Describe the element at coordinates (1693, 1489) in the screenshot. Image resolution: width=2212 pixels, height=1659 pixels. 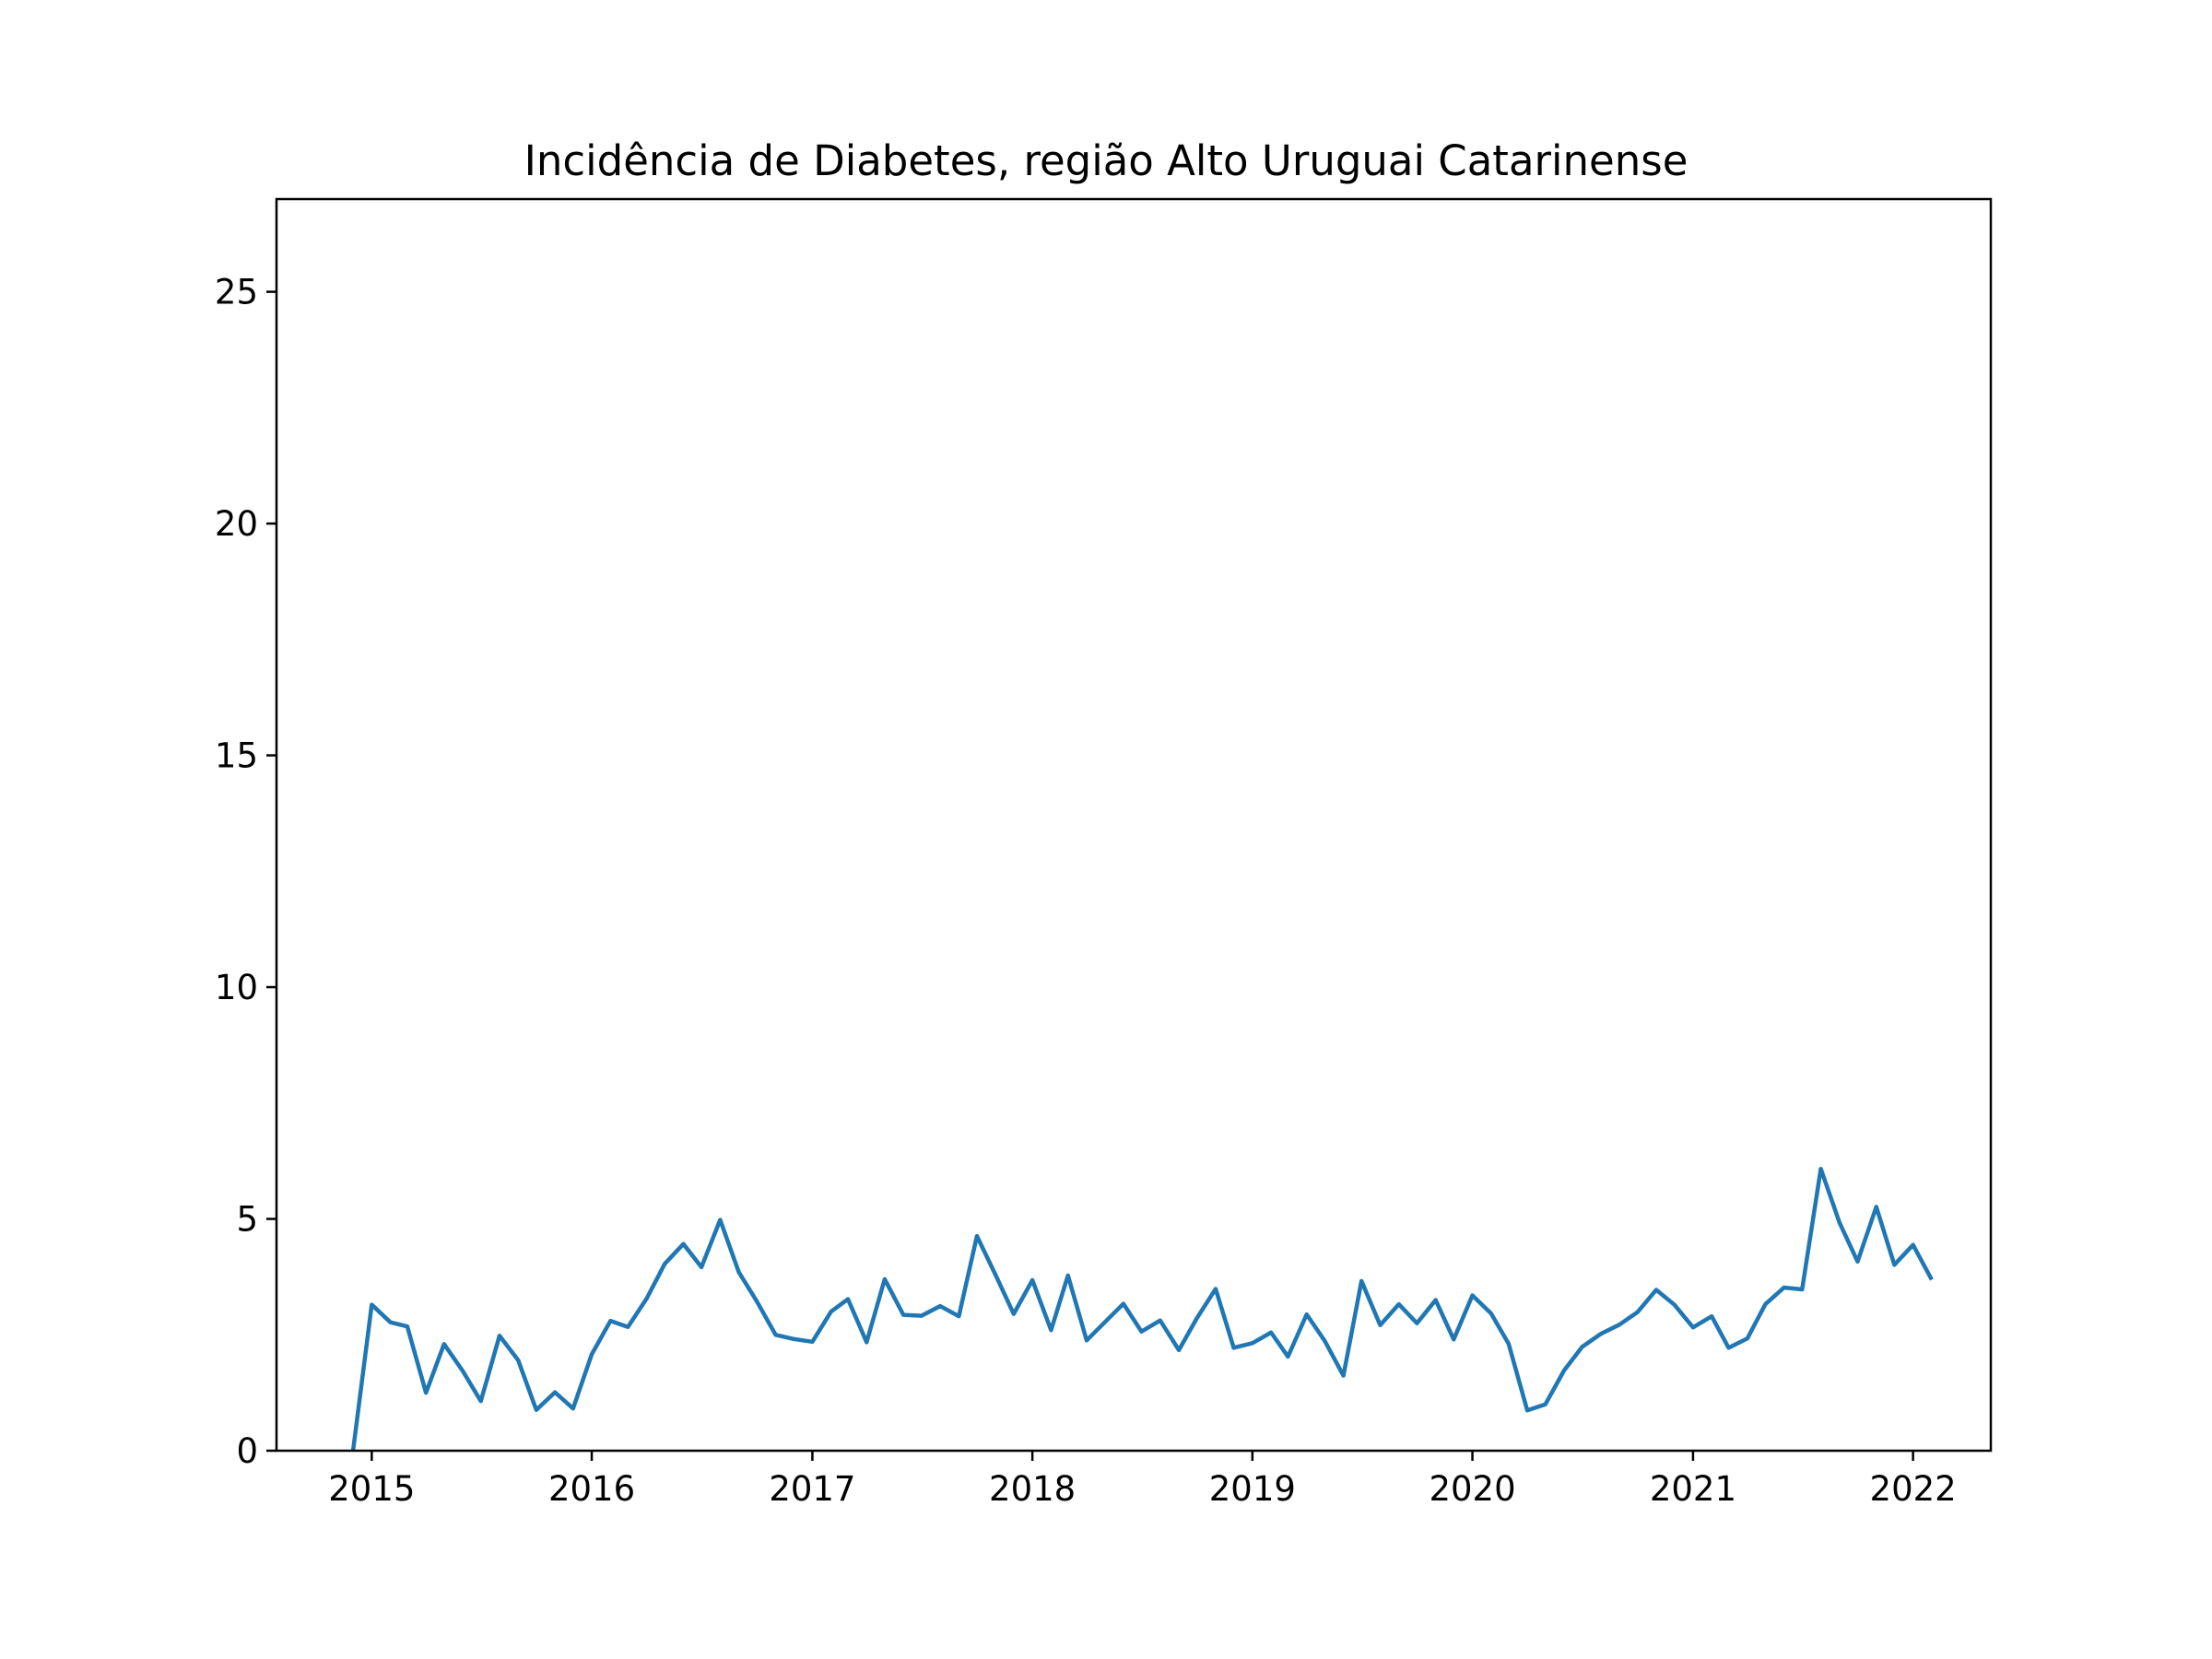
I see `x-tick-label: 2021` at that location.